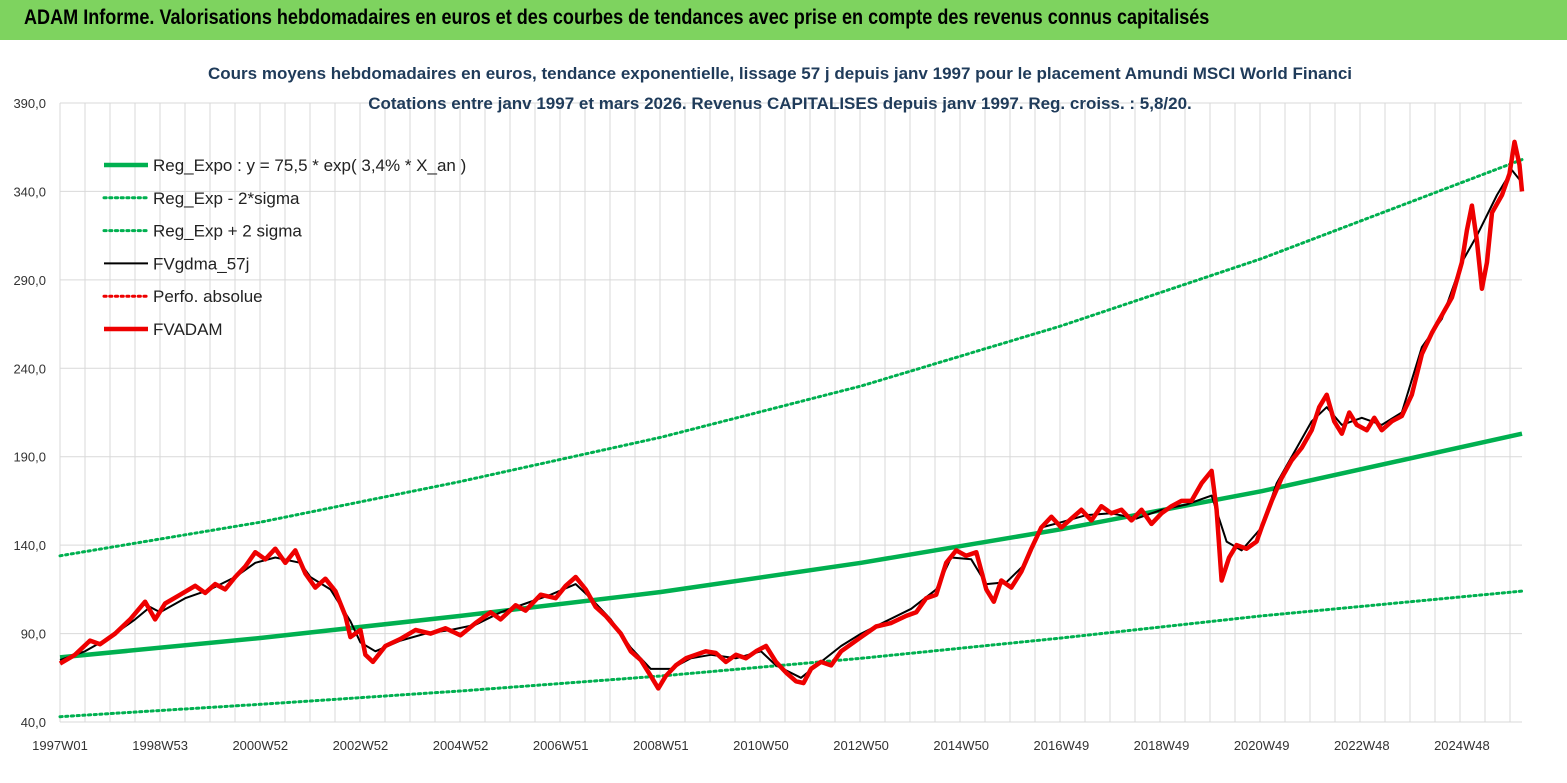 The height and width of the screenshot is (783, 1567). I want to click on y-tick-label: 190,0, so click(29, 457).